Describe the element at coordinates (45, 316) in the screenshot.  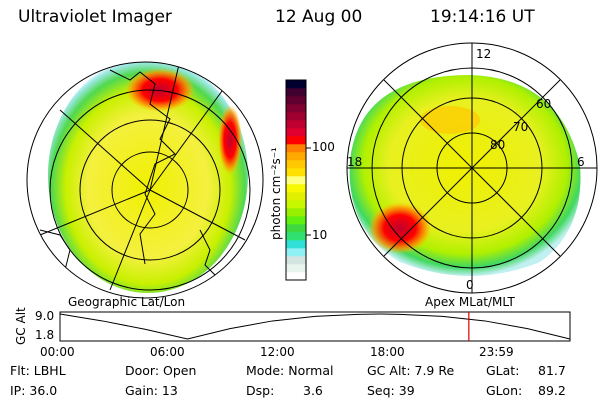
I see `y-tick-high: 9.0` at that location.